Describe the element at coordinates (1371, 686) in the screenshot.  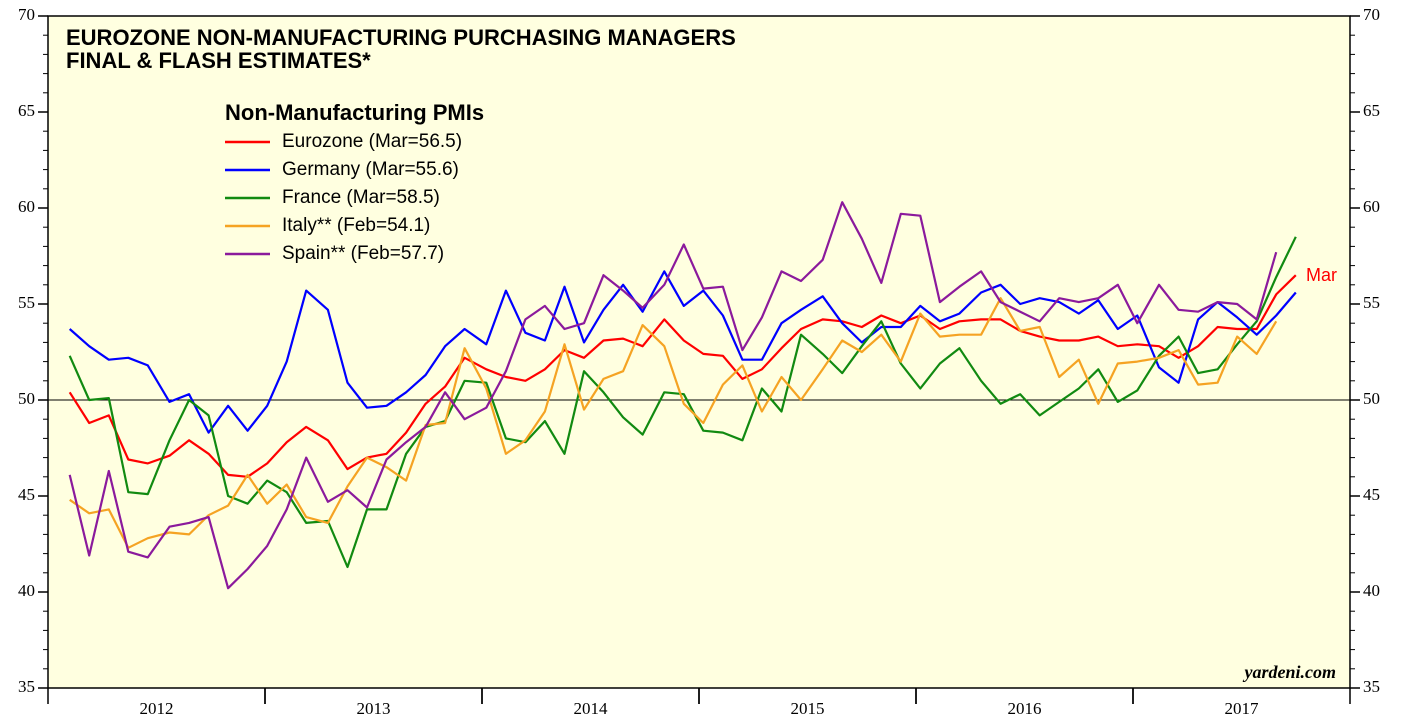
I see `y2-tick-label: 35` at that location.